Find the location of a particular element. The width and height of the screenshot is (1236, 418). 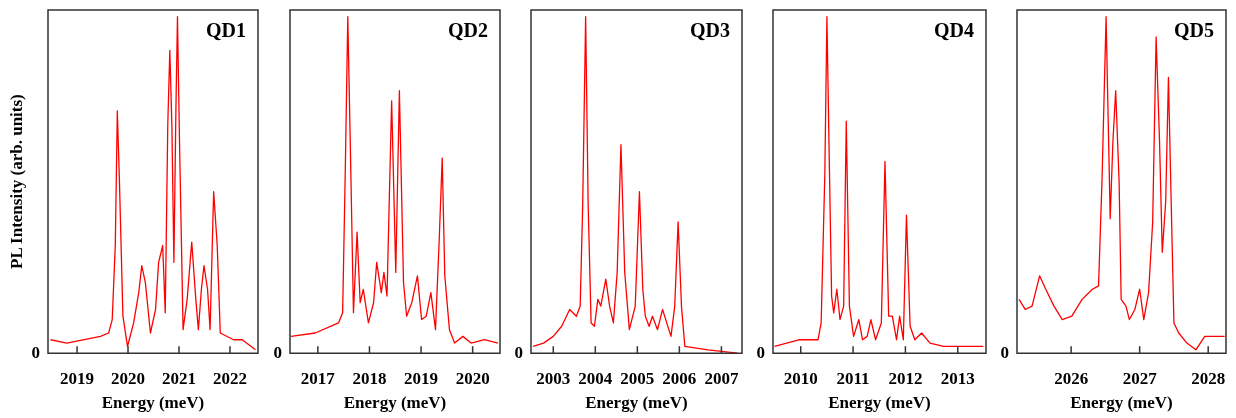

x-tick-label: 2022 is located at coordinates (229, 378).